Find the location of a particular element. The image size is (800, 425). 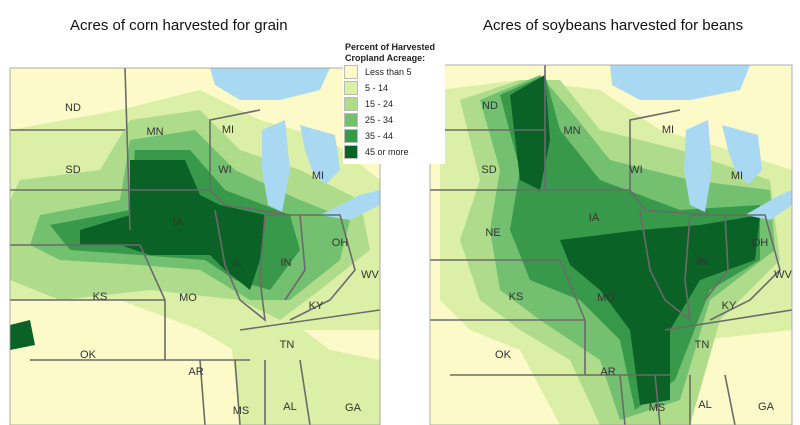

legend-label: Less than 5 is located at coordinates (388, 72).